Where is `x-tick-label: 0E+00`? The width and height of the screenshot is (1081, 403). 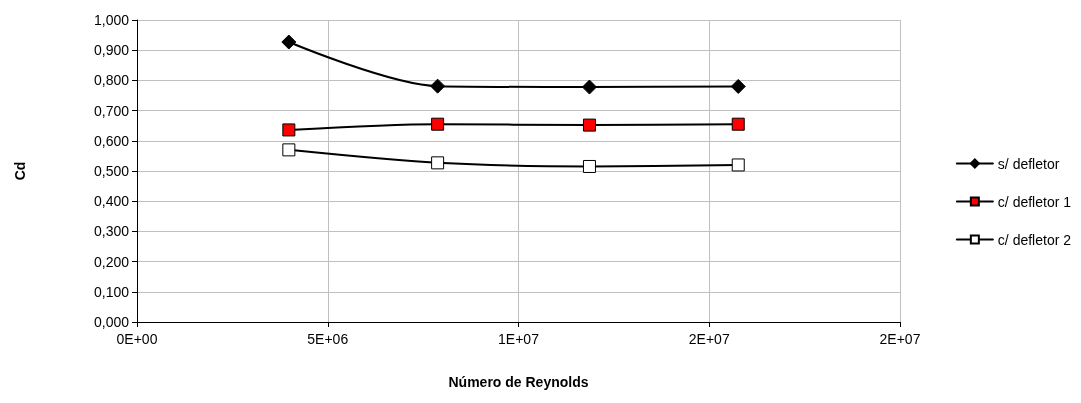
x-tick-label: 0E+00 is located at coordinates (137, 339).